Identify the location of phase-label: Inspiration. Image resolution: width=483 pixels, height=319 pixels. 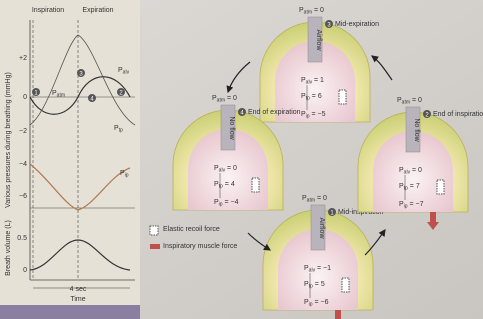
(48, 10).